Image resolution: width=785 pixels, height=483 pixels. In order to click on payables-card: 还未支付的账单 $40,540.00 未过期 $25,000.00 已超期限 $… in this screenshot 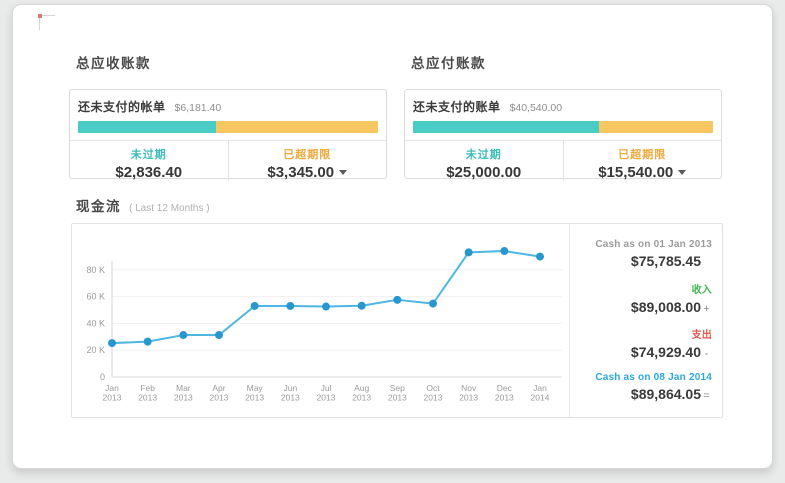, I will do `click(563, 135)`.